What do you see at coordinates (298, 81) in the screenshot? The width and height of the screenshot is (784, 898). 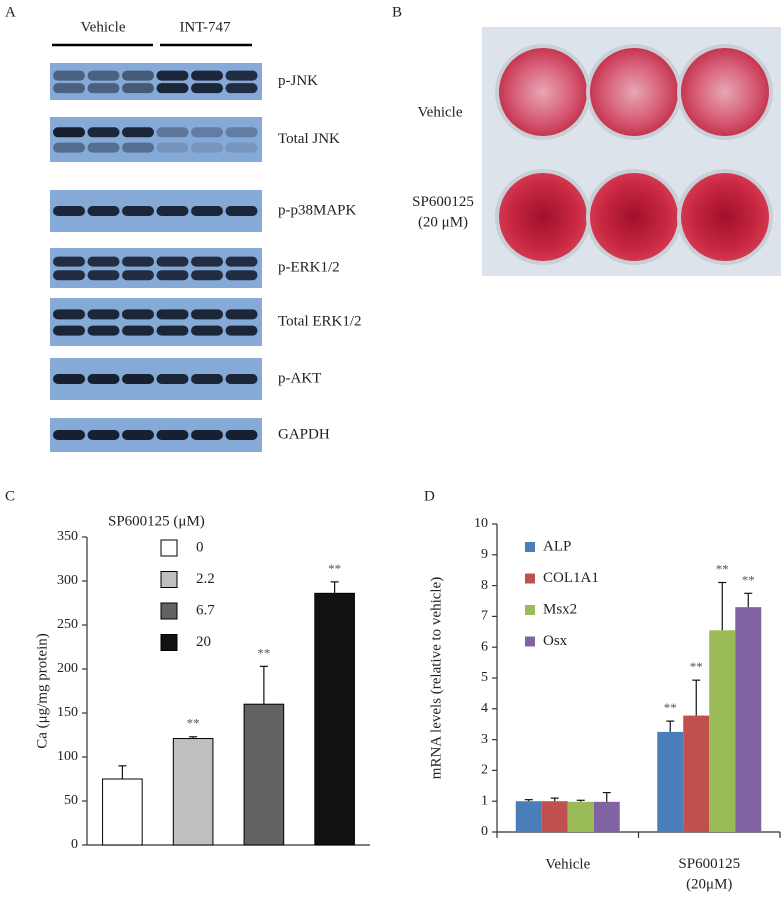 I see `blot-label: p-JNK` at bounding box center [298, 81].